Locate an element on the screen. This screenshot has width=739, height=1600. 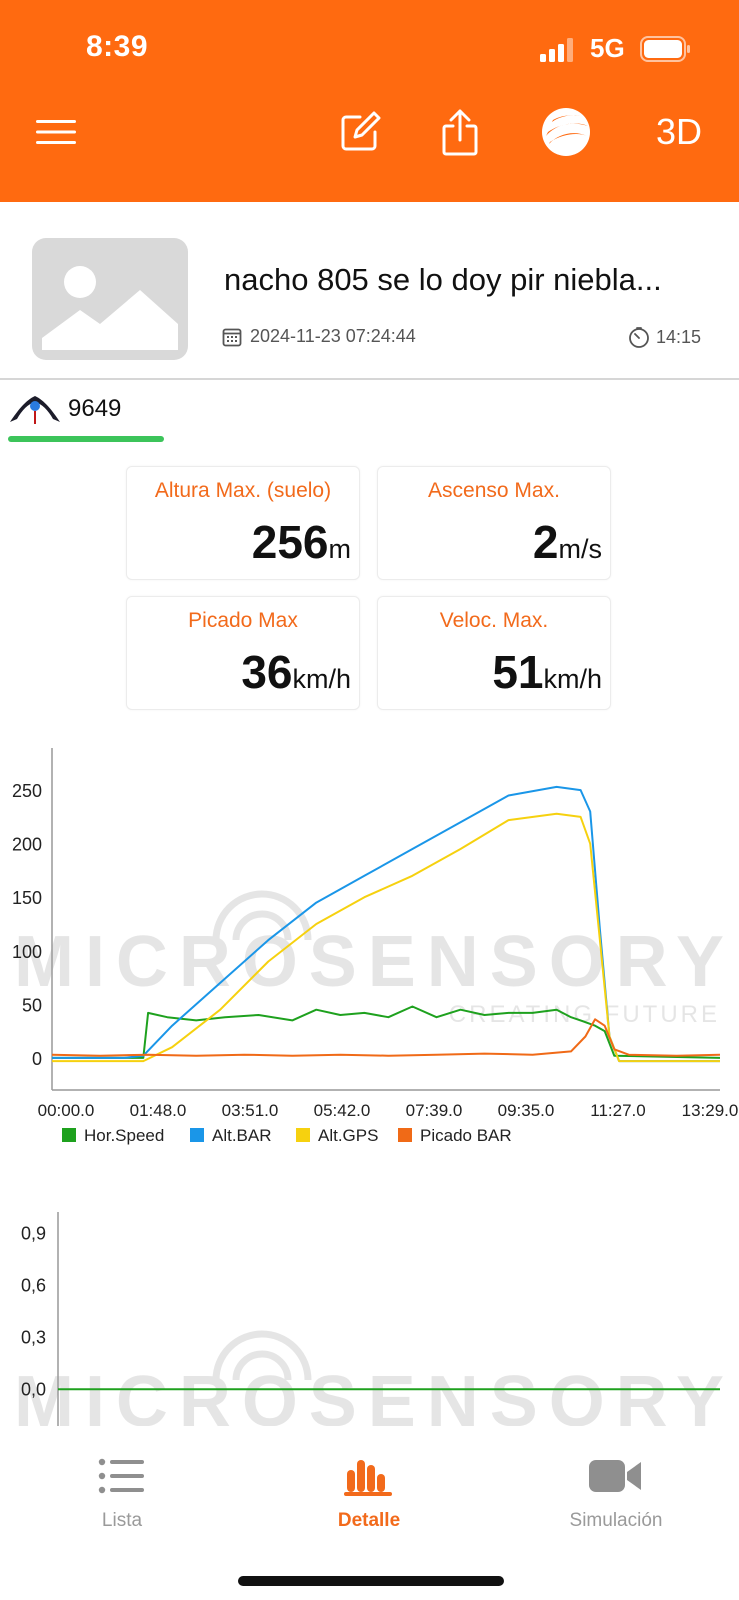
stat-number: 51 is located at coordinates (518, 672).